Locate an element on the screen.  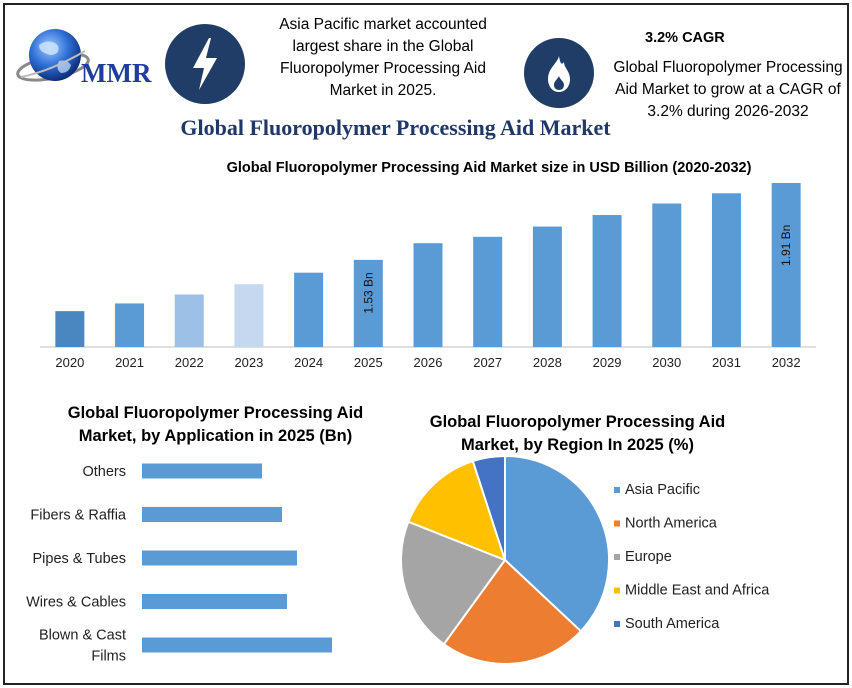
application-label: Blown & Cast is located at coordinates (82, 636).